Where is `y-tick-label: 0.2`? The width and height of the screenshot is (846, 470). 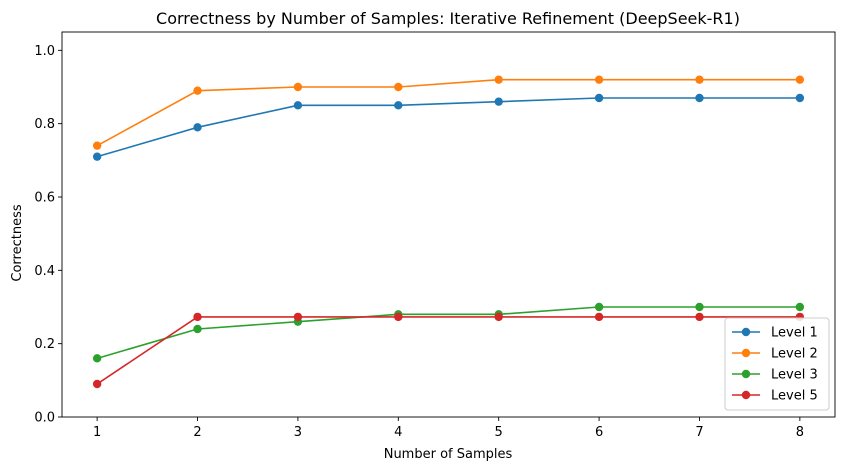 y-tick-label: 0.2 is located at coordinates (44, 344).